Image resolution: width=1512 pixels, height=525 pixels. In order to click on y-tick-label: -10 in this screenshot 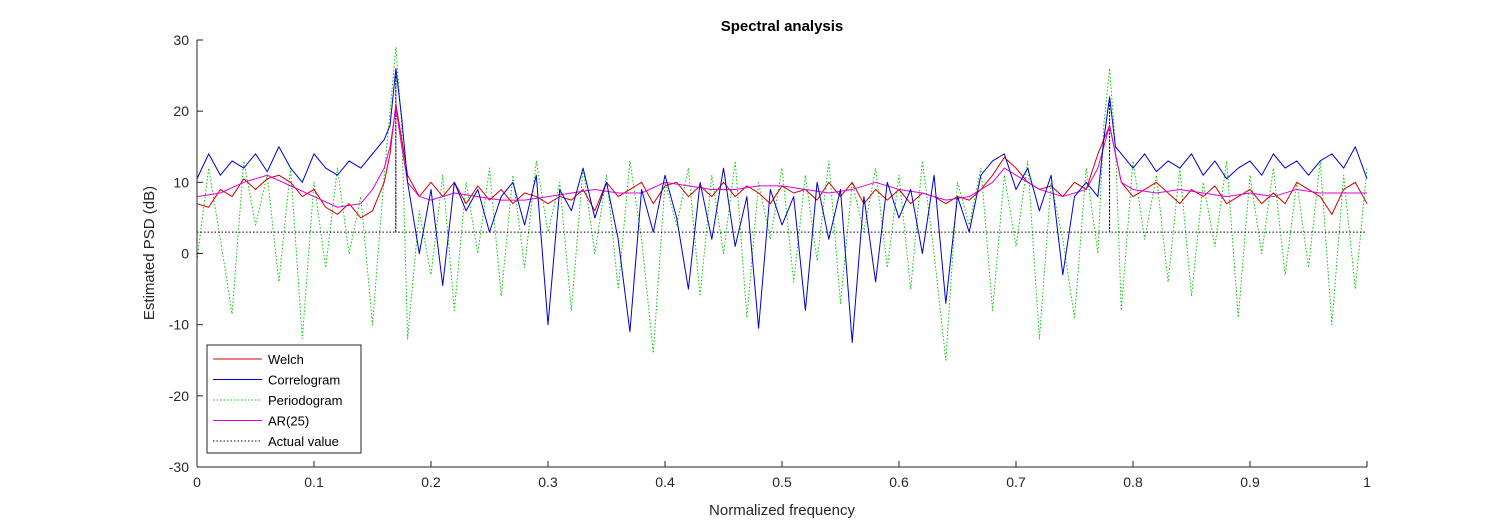, I will do `click(179, 325)`.